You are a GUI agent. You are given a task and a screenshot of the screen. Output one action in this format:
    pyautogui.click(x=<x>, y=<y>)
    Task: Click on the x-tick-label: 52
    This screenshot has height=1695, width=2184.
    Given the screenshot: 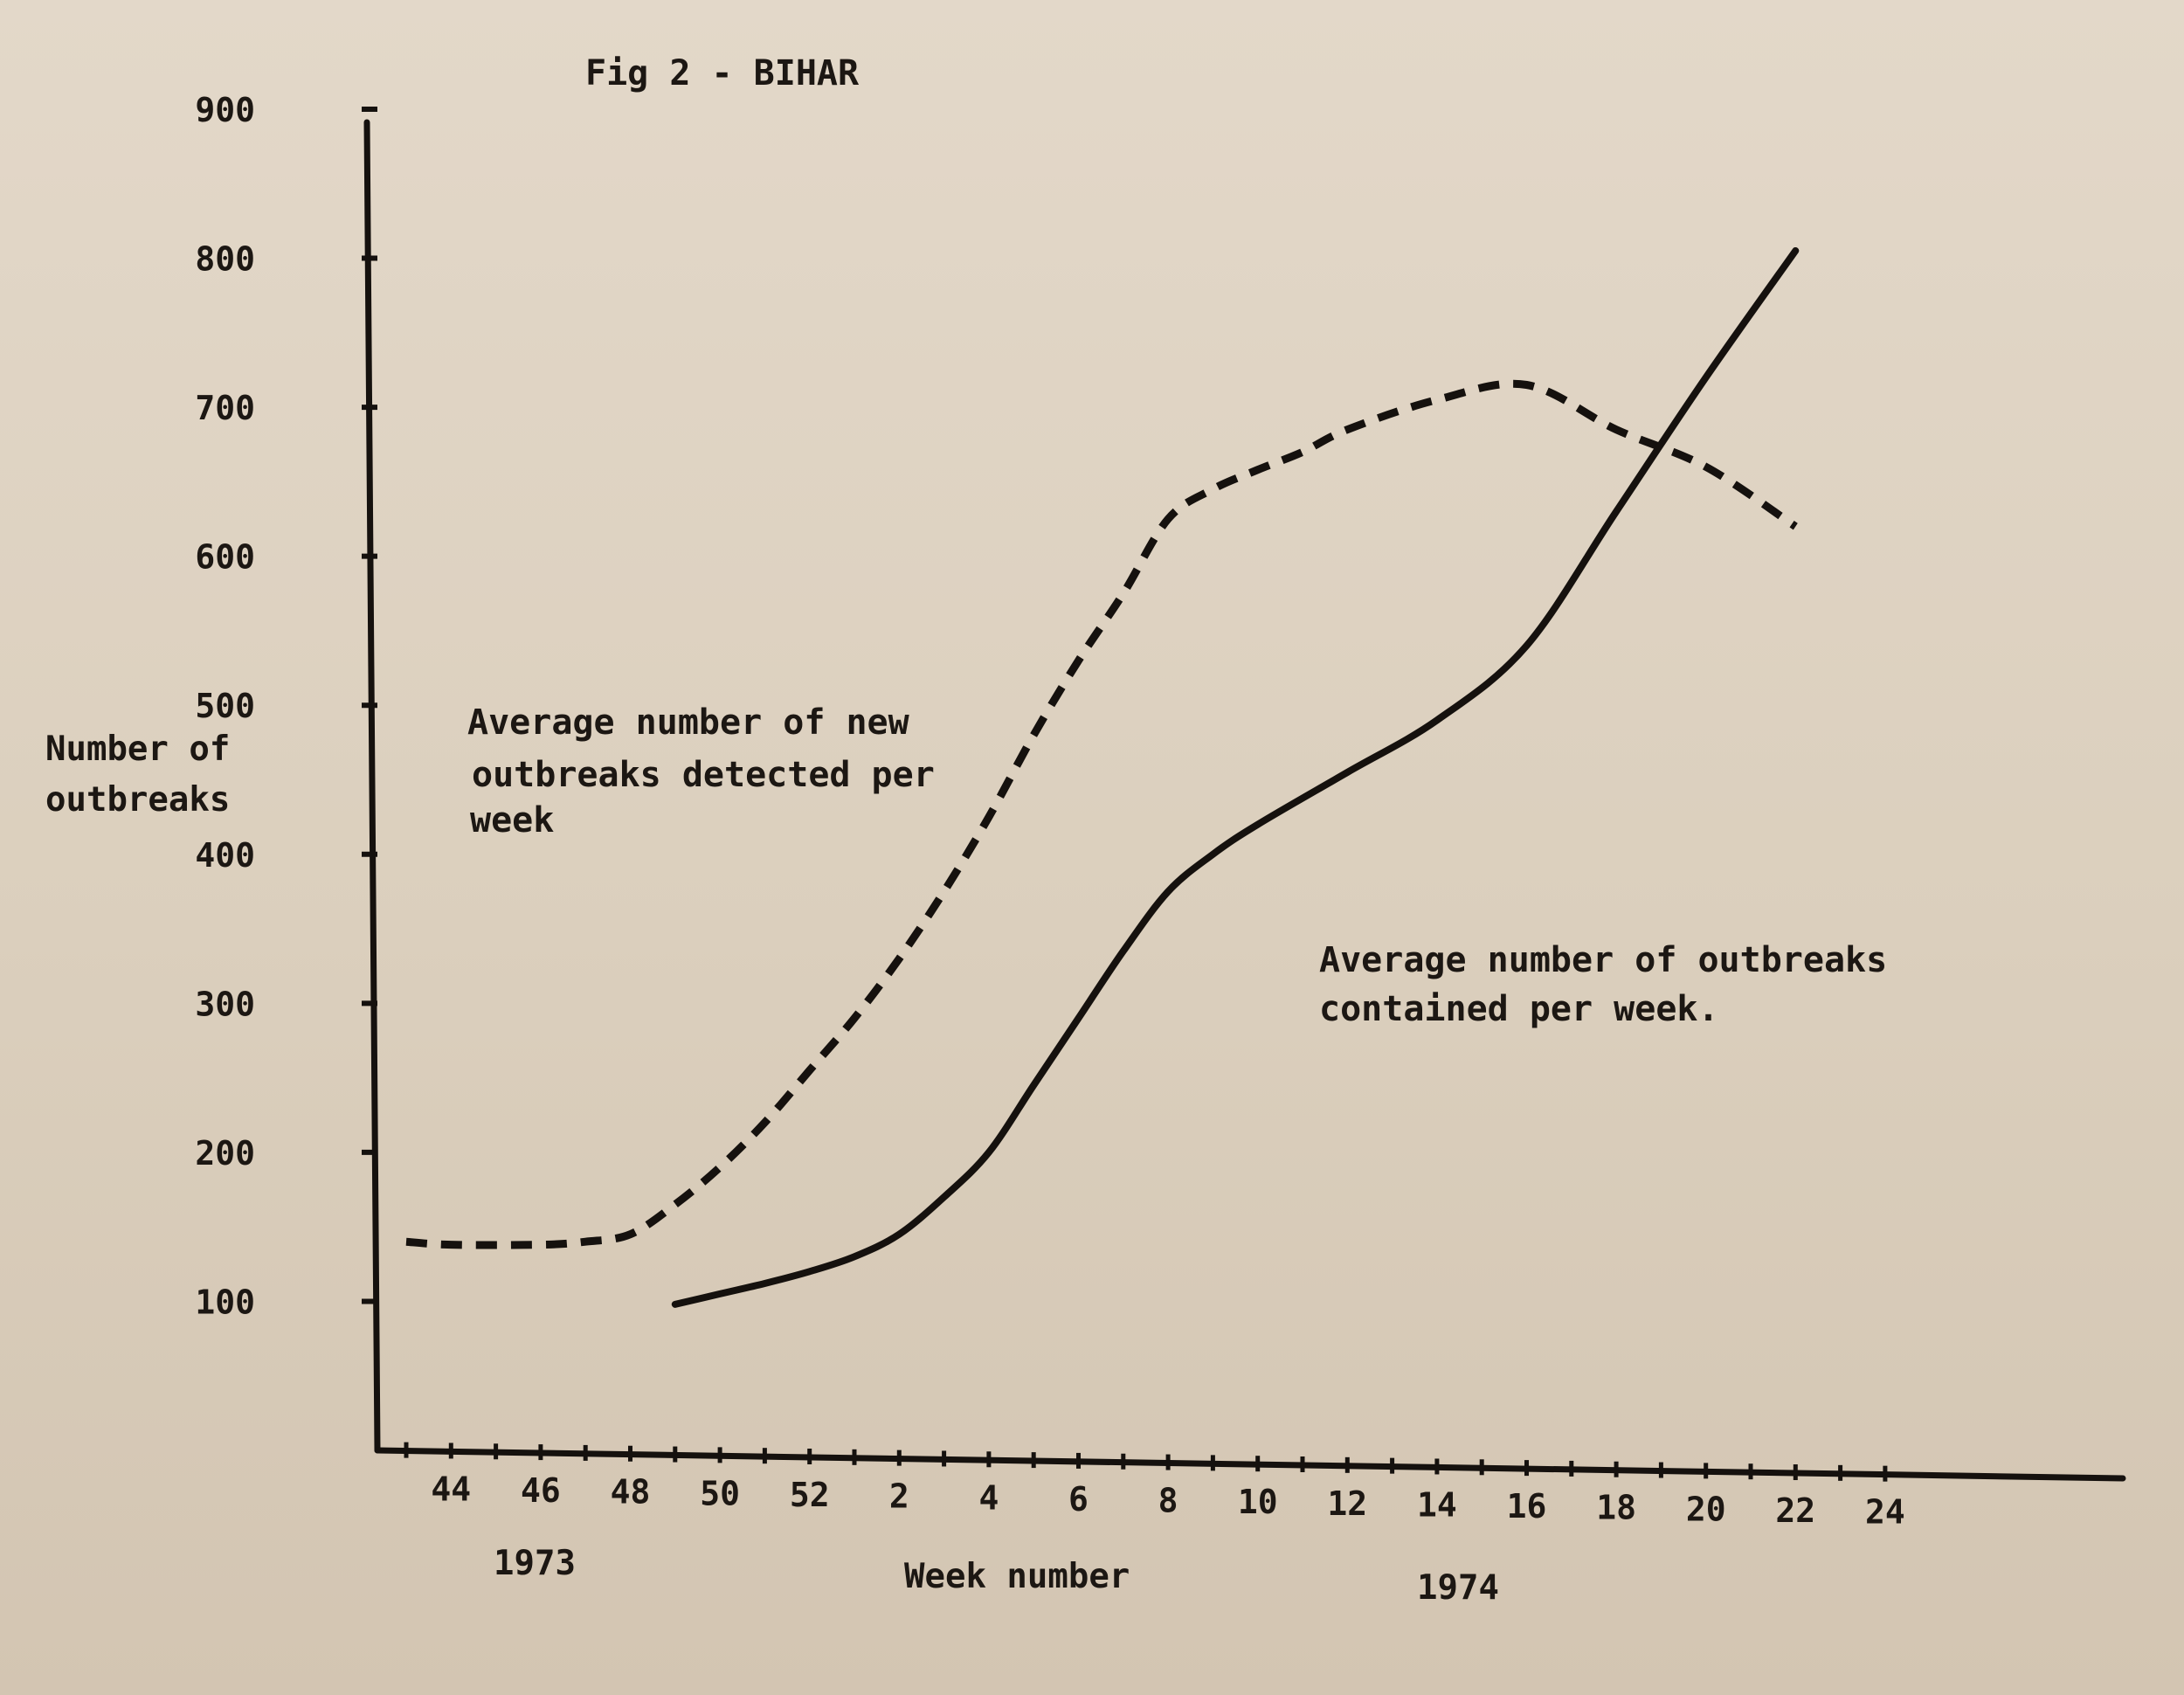 What is the action you would take?
    pyautogui.click(x=810, y=1495)
    